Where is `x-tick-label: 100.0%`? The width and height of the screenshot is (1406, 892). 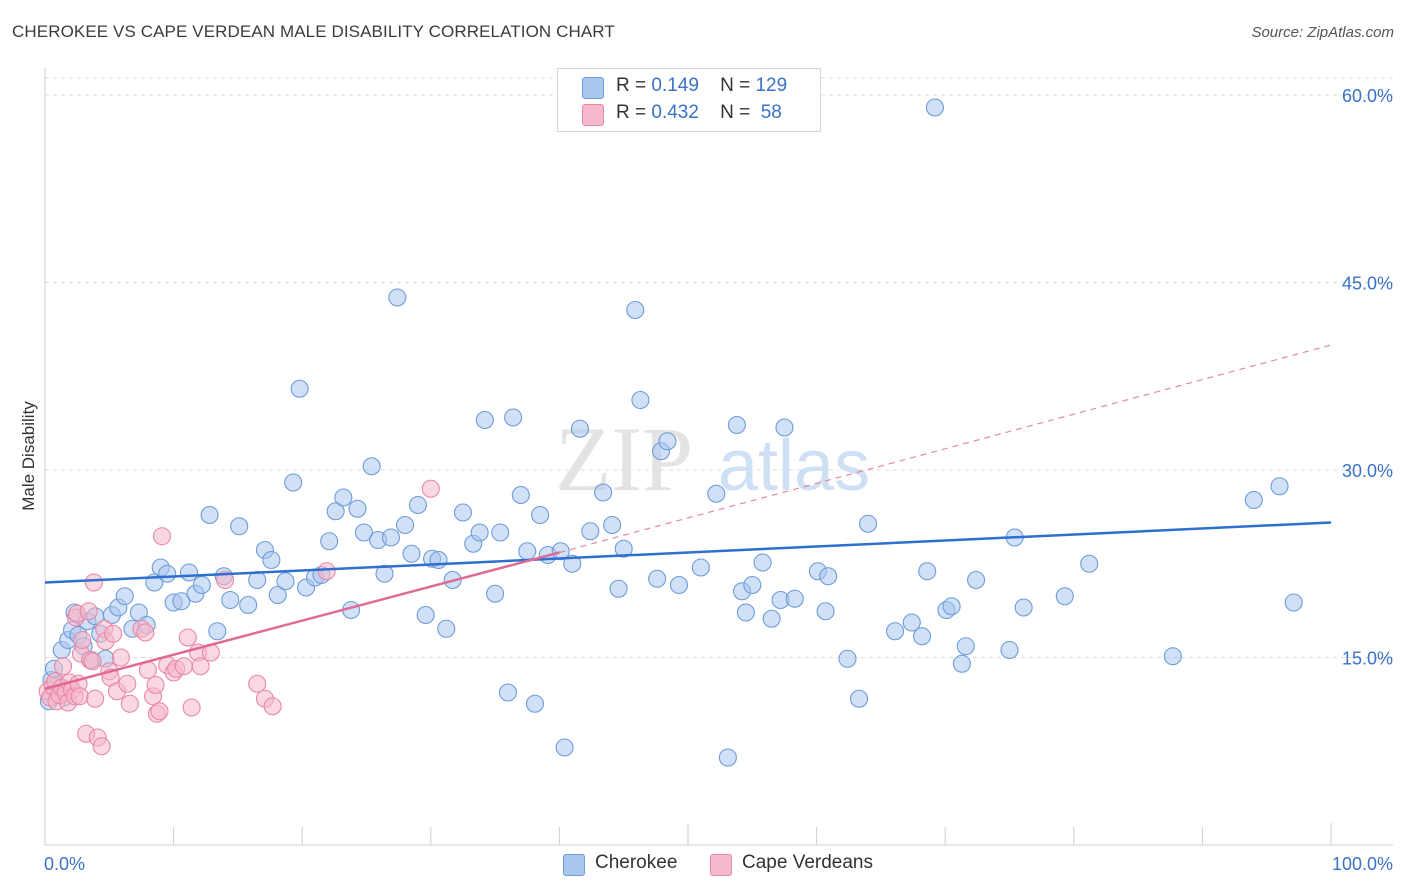 x-tick-label: 100.0% is located at coordinates (1362, 864).